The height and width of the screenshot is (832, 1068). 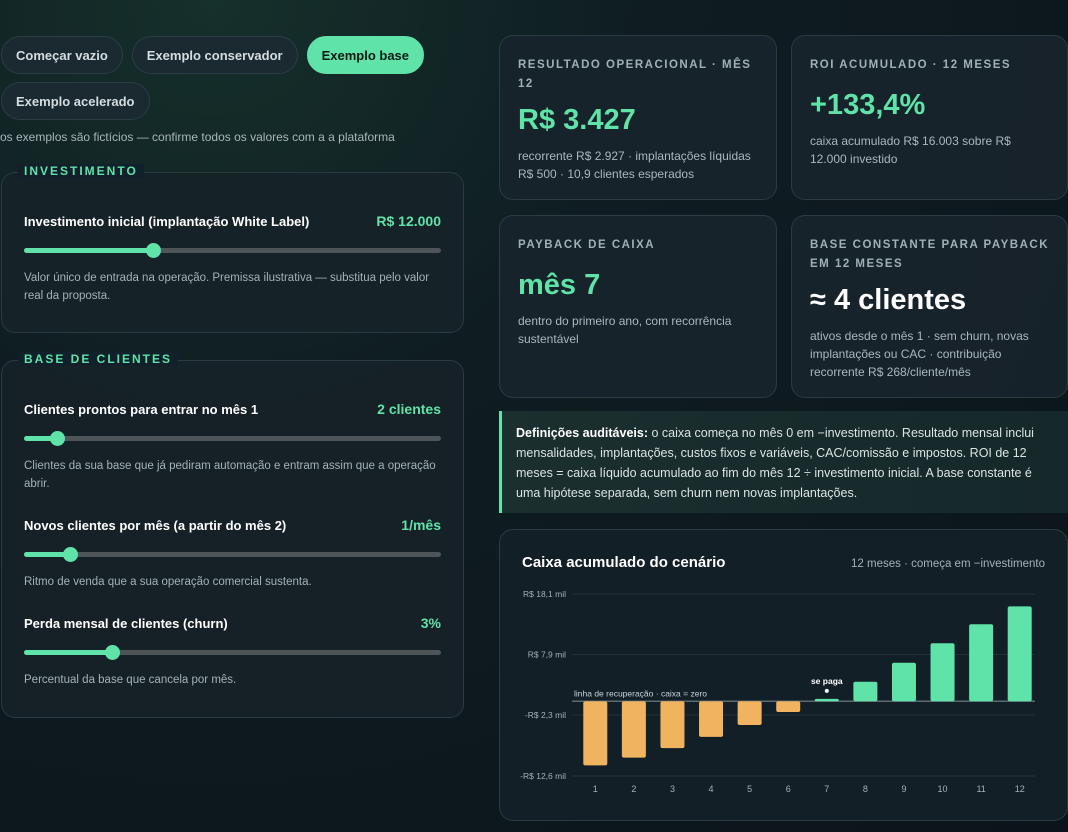 What do you see at coordinates (126, 623) in the screenshot?
I see `churn-label: Perda mensal de clientes (churn)` at bounding box center [126, 623].